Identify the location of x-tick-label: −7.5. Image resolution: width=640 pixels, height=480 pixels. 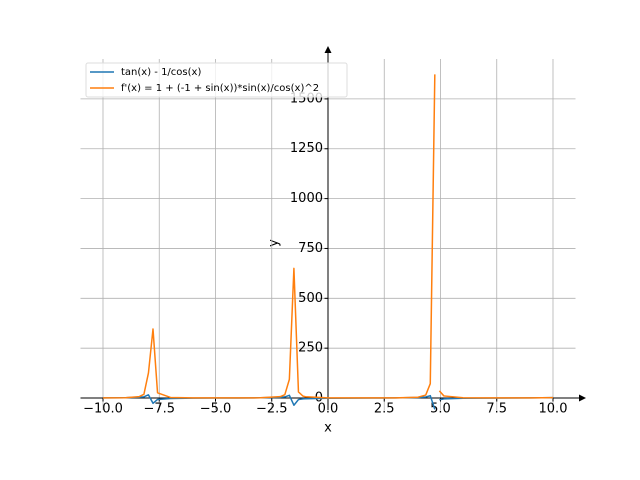
(159, 409).